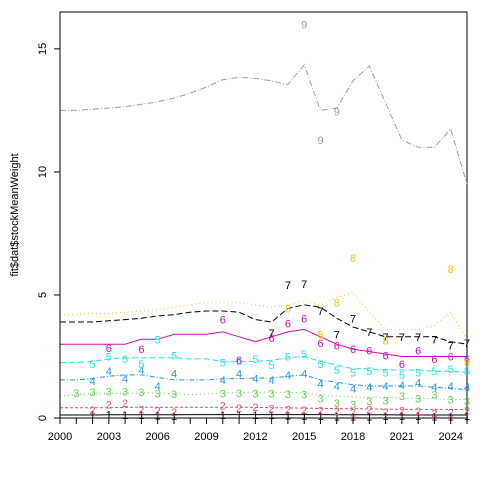  What do you see at coordinates (43, 172) in the screenshot?
I see `y-tick-label: 10` at bounding box center [43, 172].